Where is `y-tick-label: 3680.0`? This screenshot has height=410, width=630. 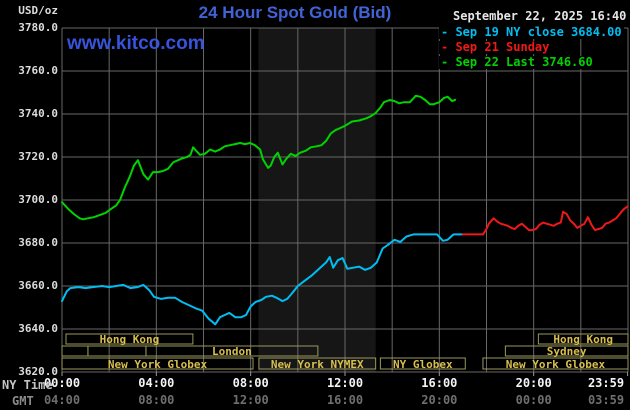 y-tick-label: 3680.0 is located at coordinates (38, 242).